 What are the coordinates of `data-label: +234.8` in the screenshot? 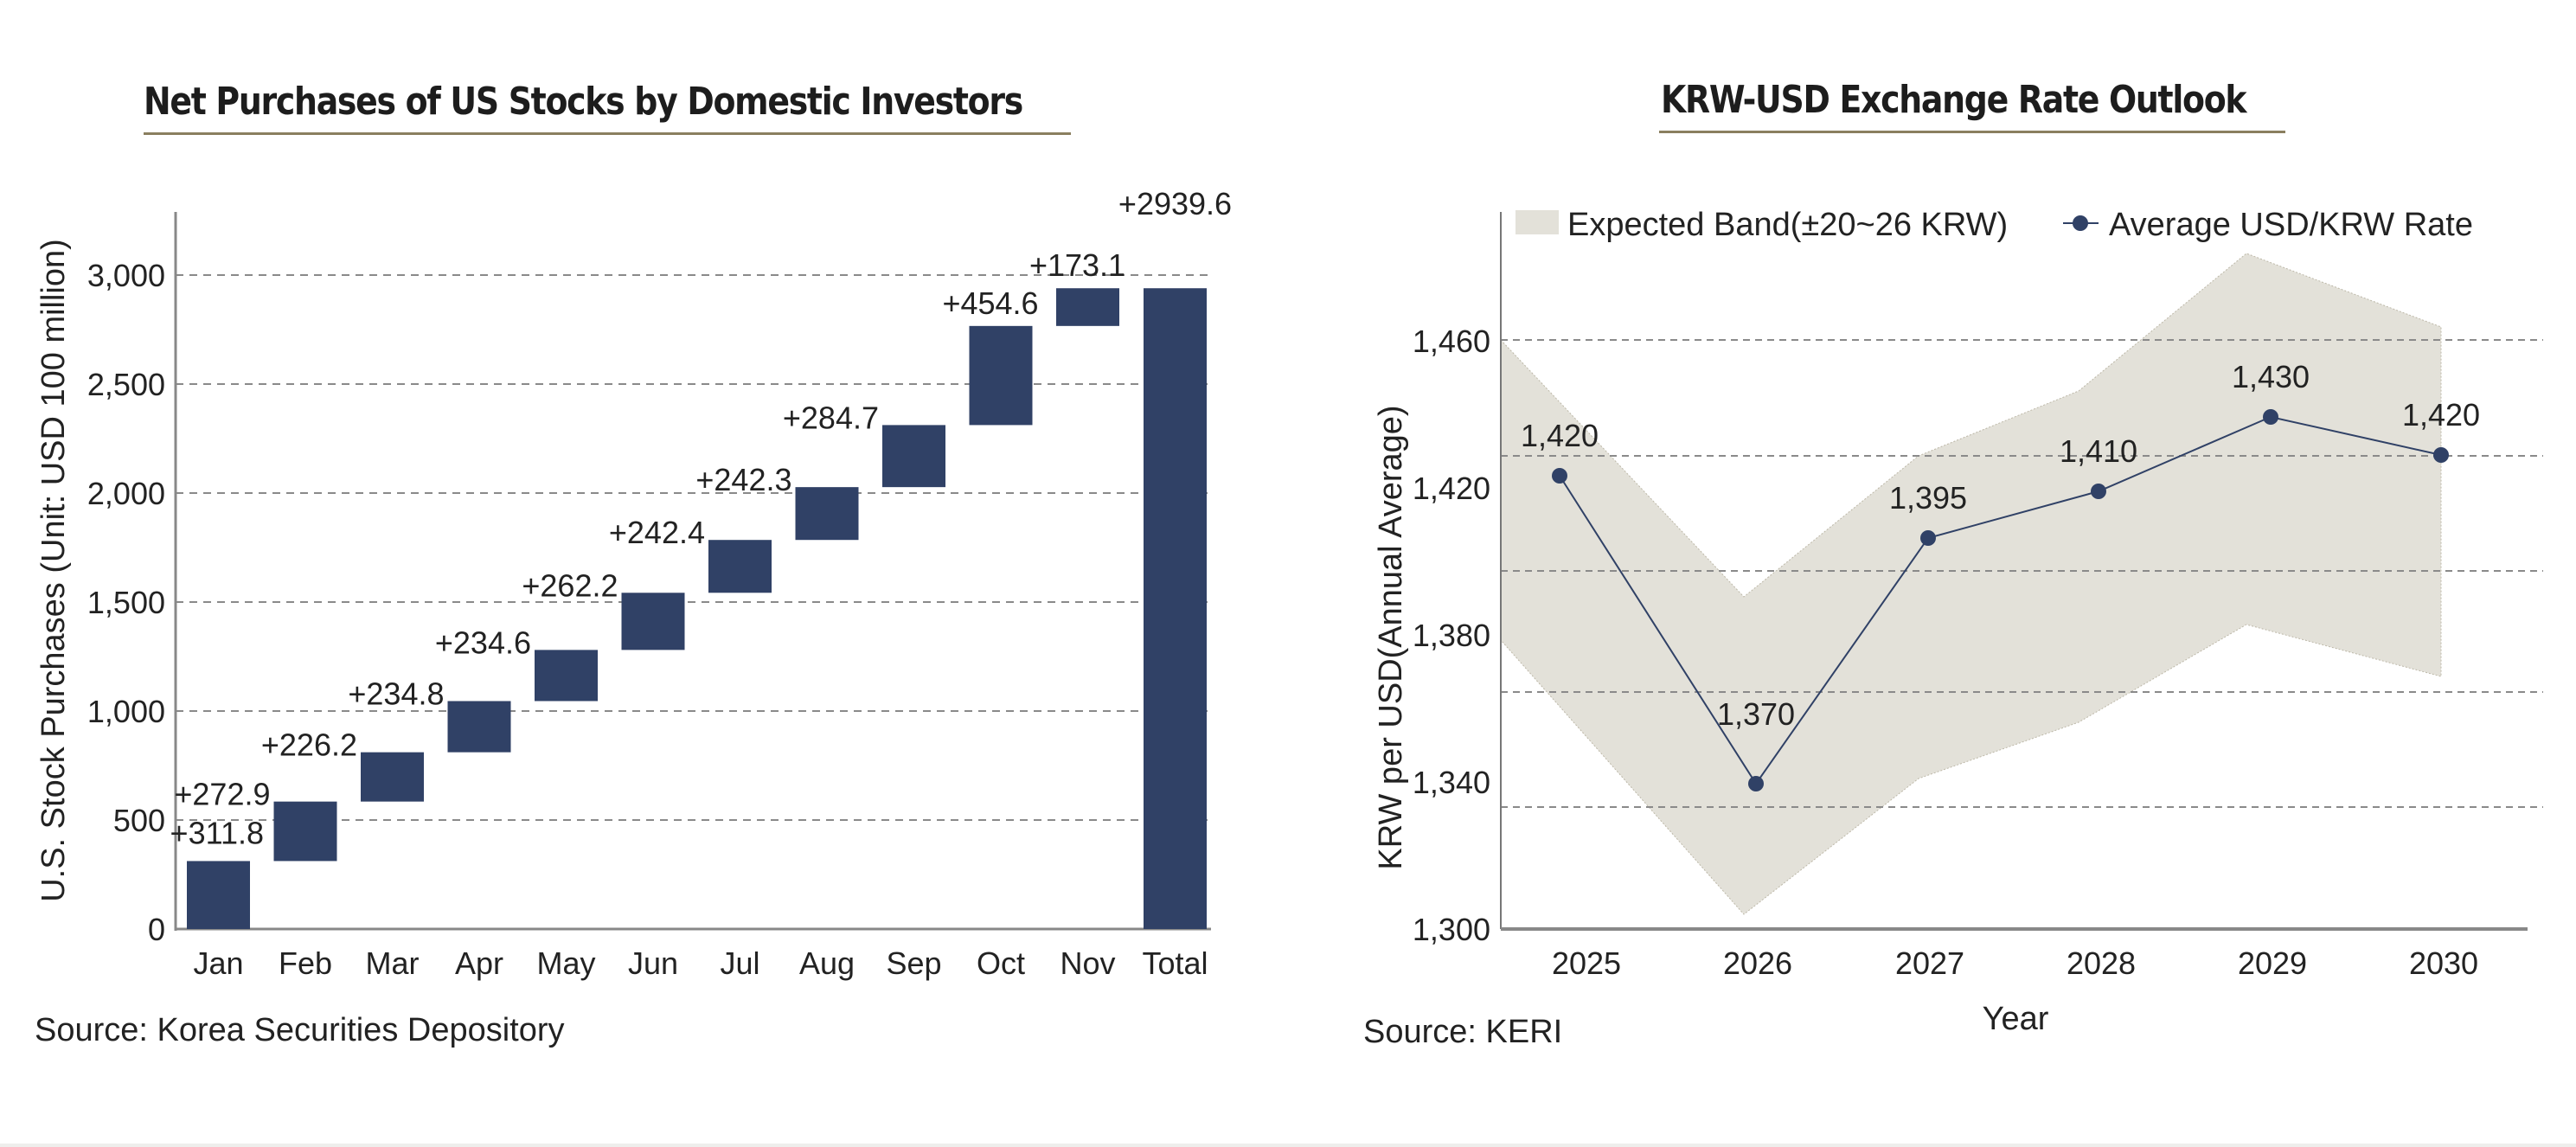 It's located at (396, 693).